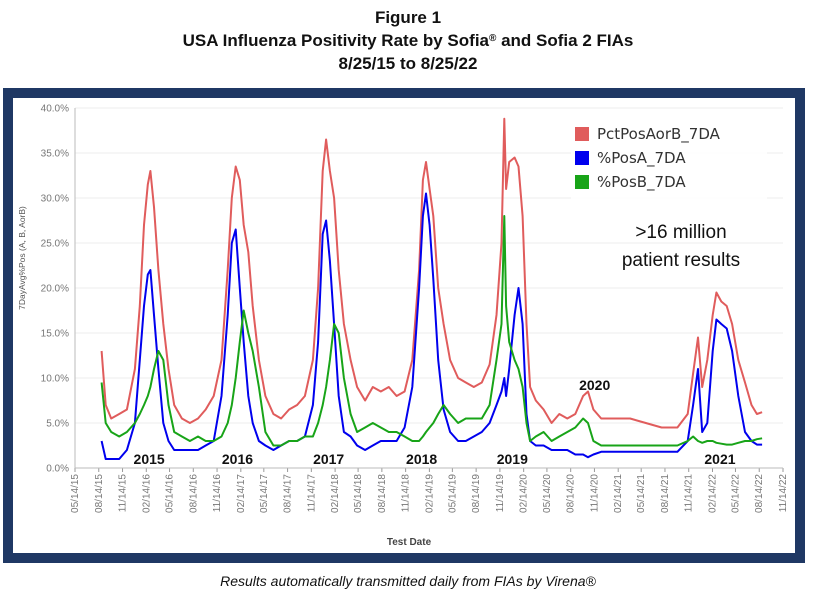 The height and width of the screenshot is (600, 816). Describe the element at coordinates (358, 493) in the screenshot. I see `x-tick-label: 05/14/18` at that location.